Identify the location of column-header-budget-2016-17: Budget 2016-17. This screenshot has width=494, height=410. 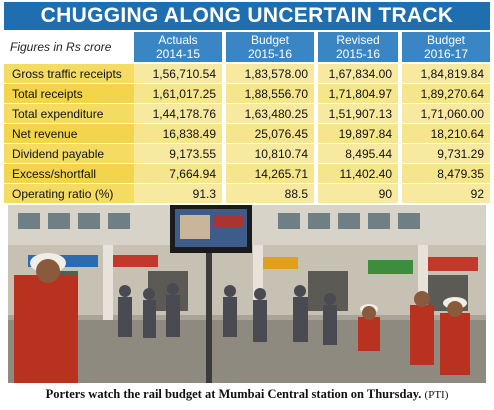
(446, 47).